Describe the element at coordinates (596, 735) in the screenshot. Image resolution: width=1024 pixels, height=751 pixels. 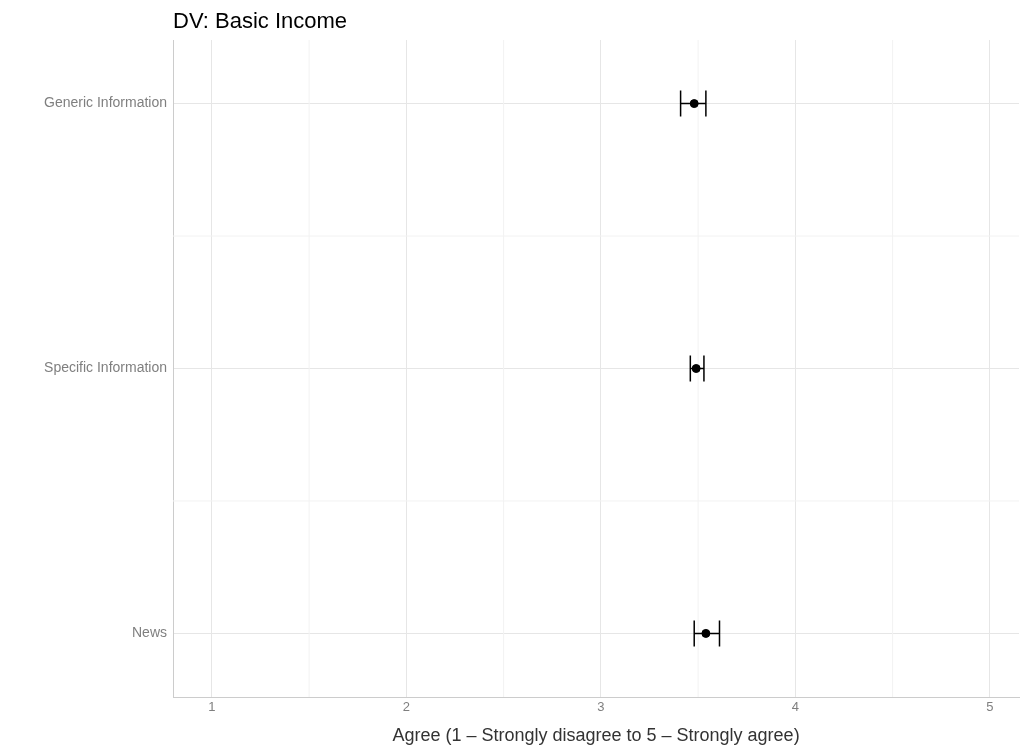
I see `x-axis-title: Agree (1 – Strongly disagree to 5 – Strongly agree)` at that location.